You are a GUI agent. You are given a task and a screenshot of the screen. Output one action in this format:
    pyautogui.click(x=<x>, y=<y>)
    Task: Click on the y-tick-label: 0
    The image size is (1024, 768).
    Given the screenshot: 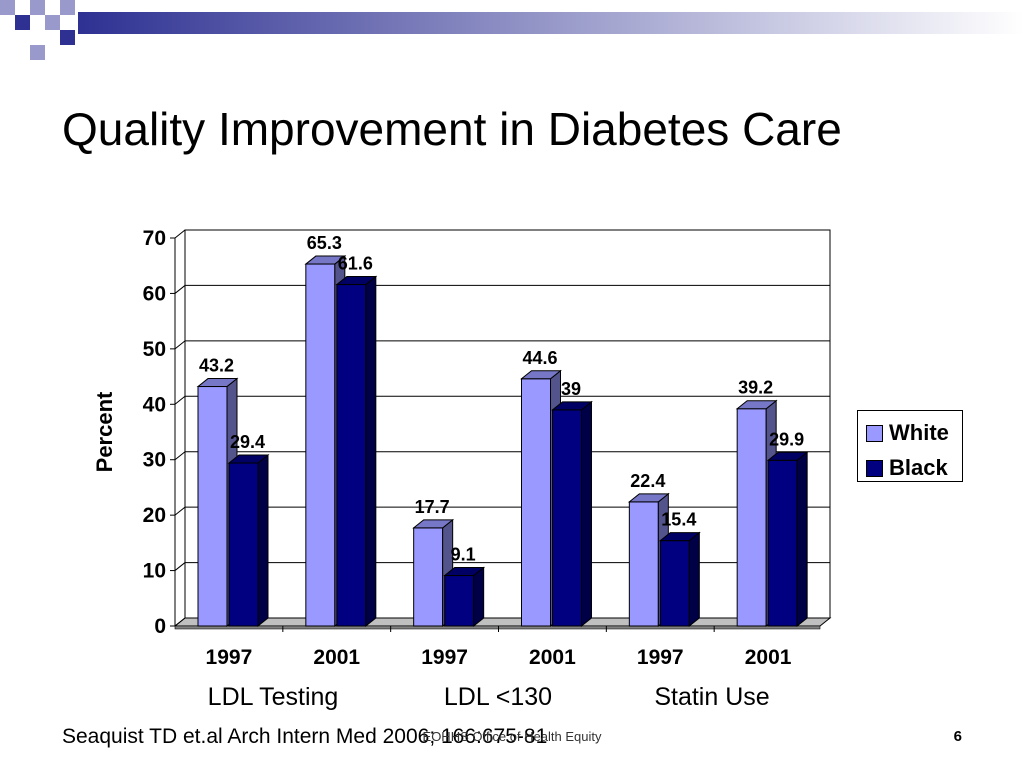 What is the action you would take?
    pyautogui.click(x=160, y=626)
    